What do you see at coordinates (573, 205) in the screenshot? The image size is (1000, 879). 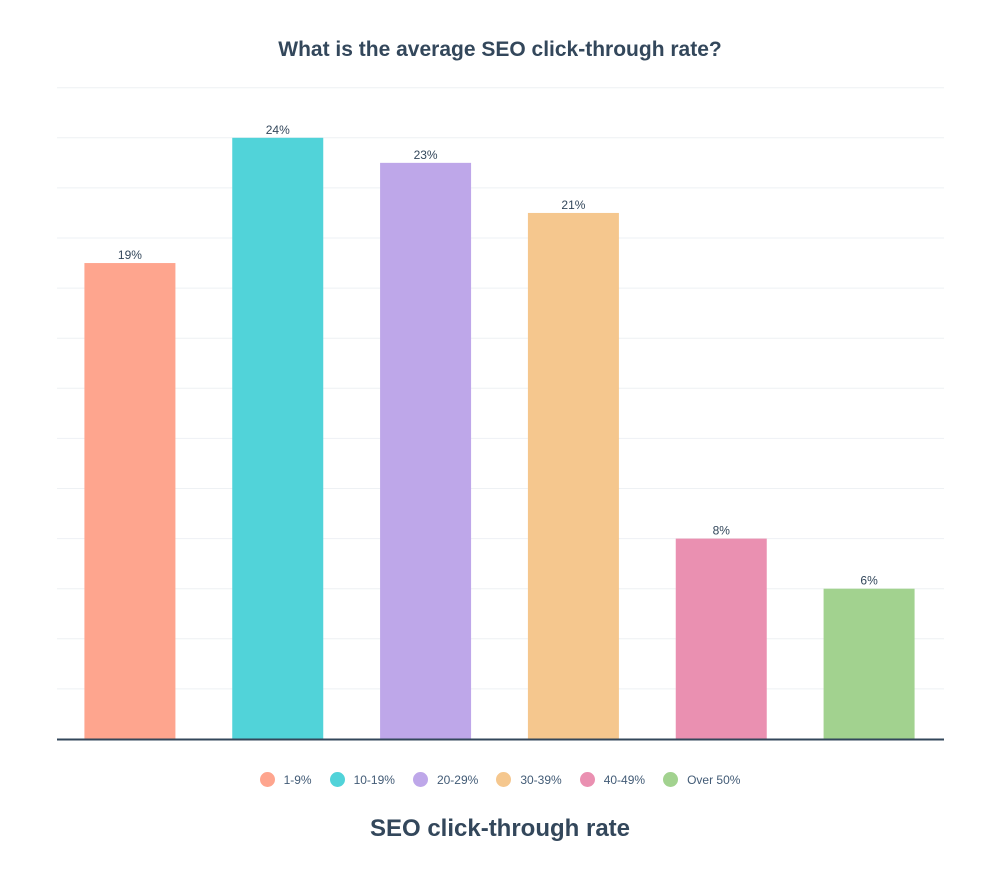 I see `data-label: 21%` at bounding box center [573, 205].